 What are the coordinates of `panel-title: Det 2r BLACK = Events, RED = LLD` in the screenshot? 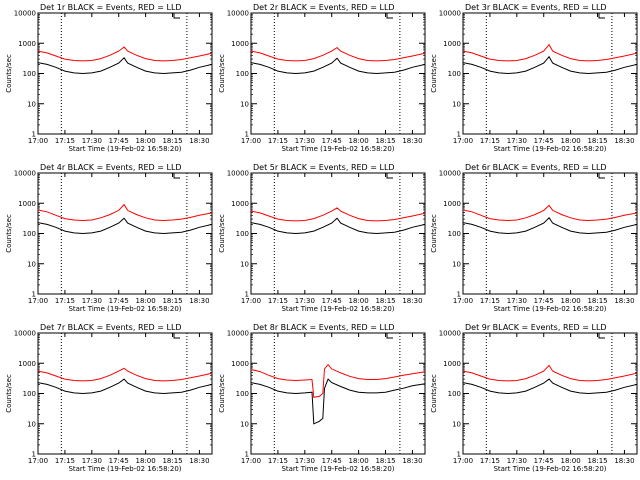 It's located at (324, 7).